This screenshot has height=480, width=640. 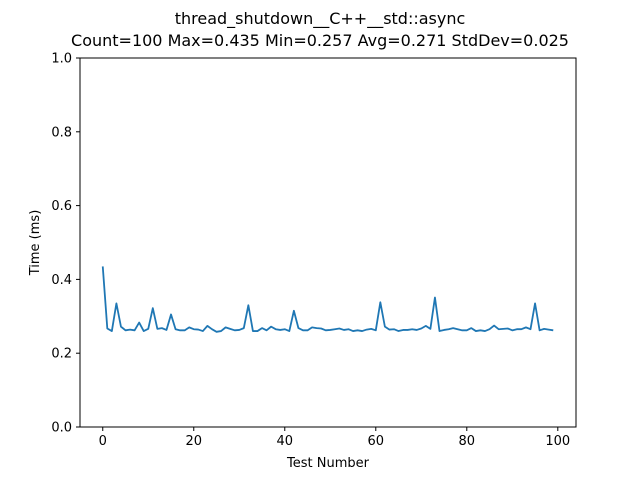 I want to click on x-tick-label: 20, so click(x=193, y=441).